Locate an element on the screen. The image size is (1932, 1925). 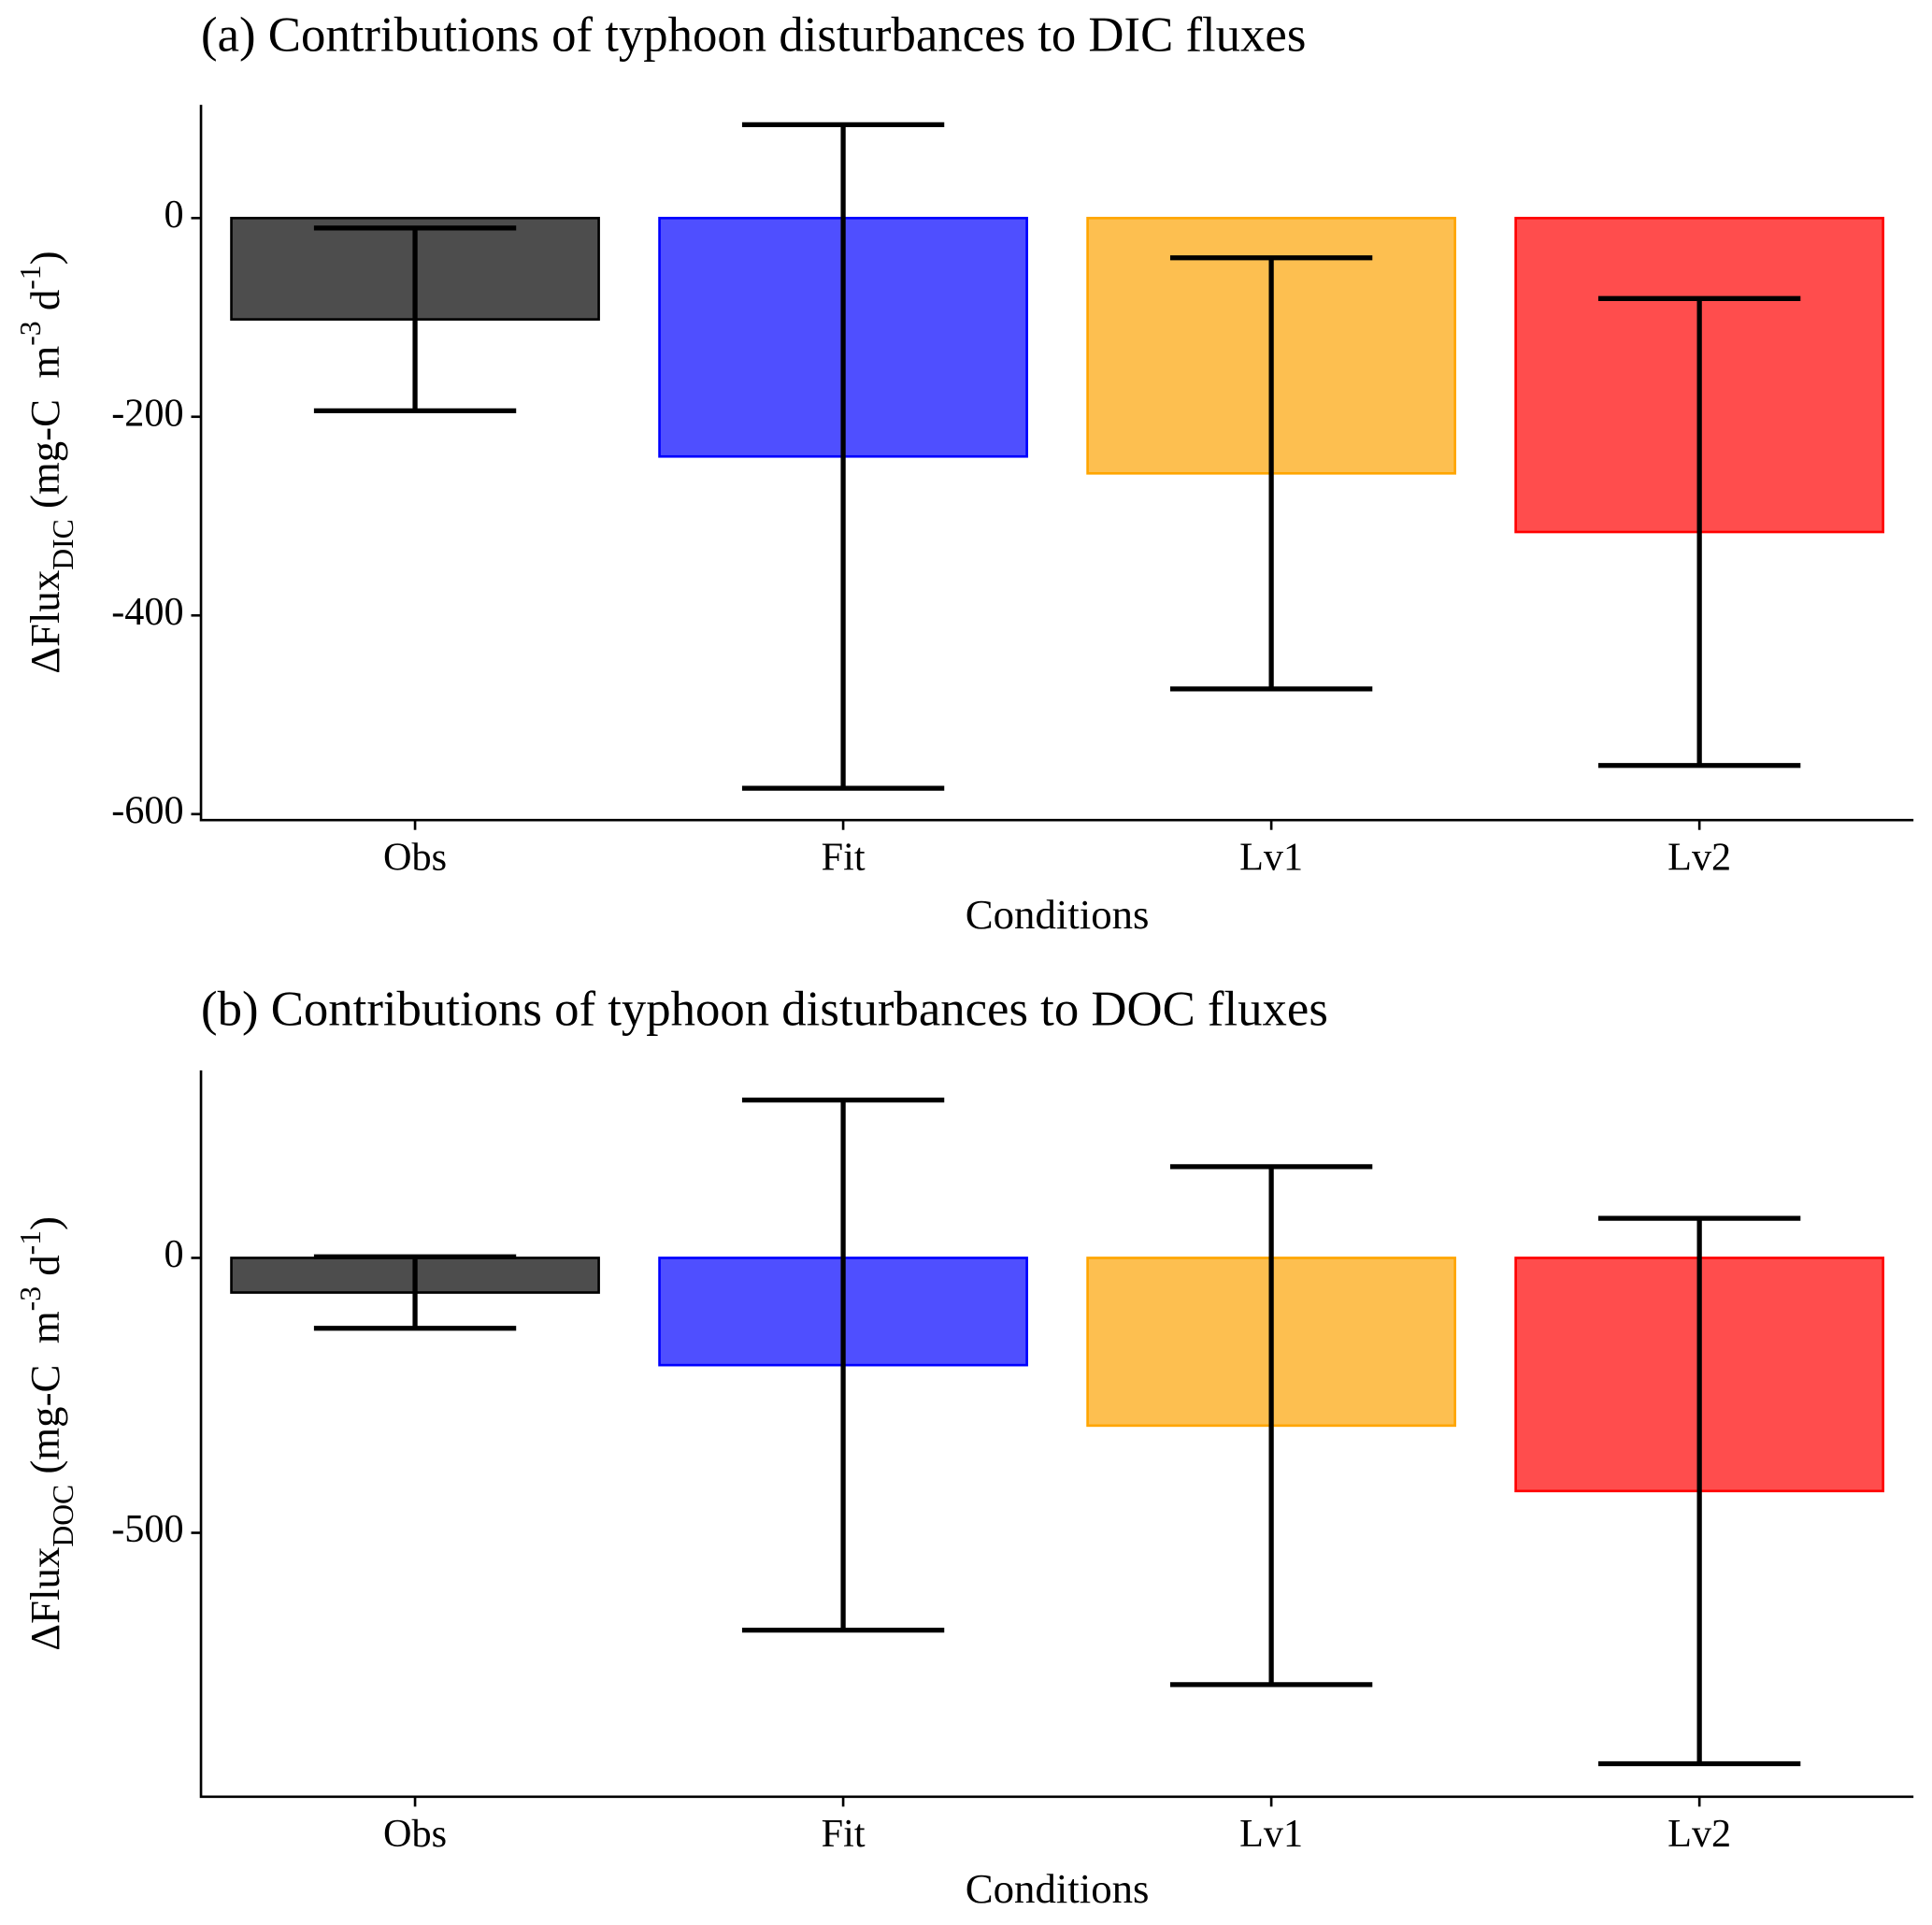
y-axis-label-part: DOC is located at coordinates (63, 1516).